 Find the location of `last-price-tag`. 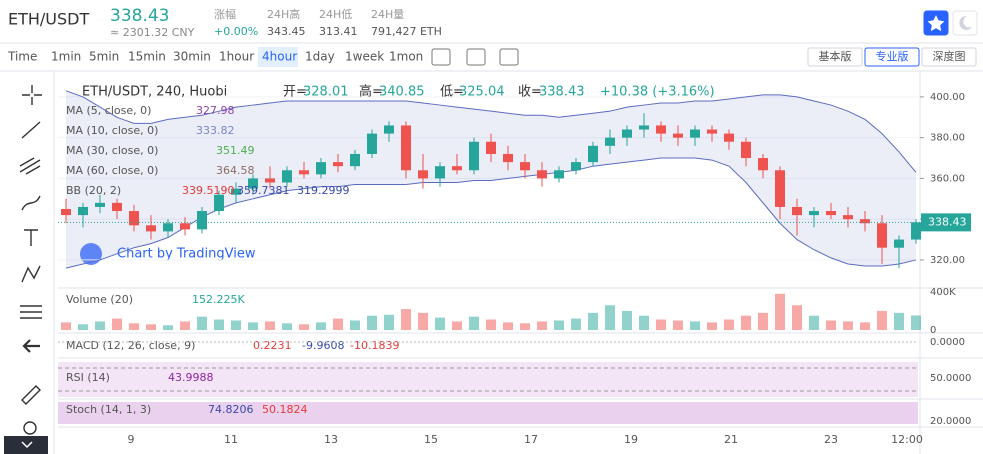

last-price-tag is located at coordinates (946, 222).